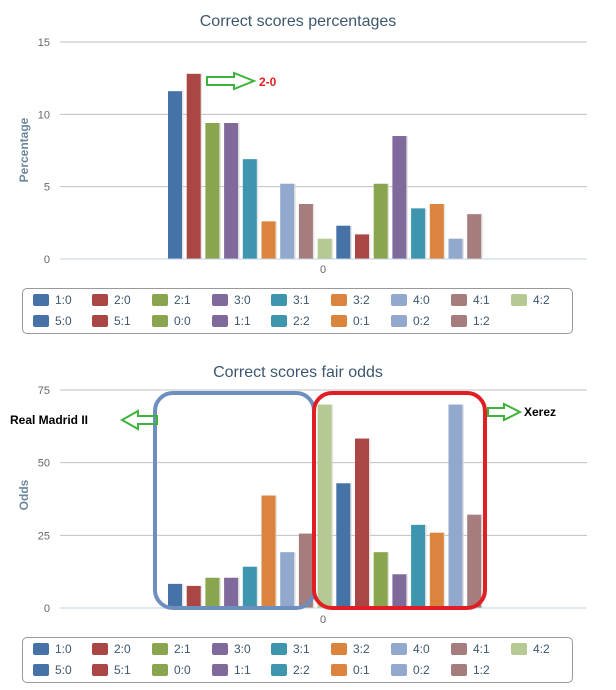 The image size is (616, 690). What do you see at coordinates (421, 321) in the screenshot?
I see `legend-label: 0:2` at bounding box center [421, 321].